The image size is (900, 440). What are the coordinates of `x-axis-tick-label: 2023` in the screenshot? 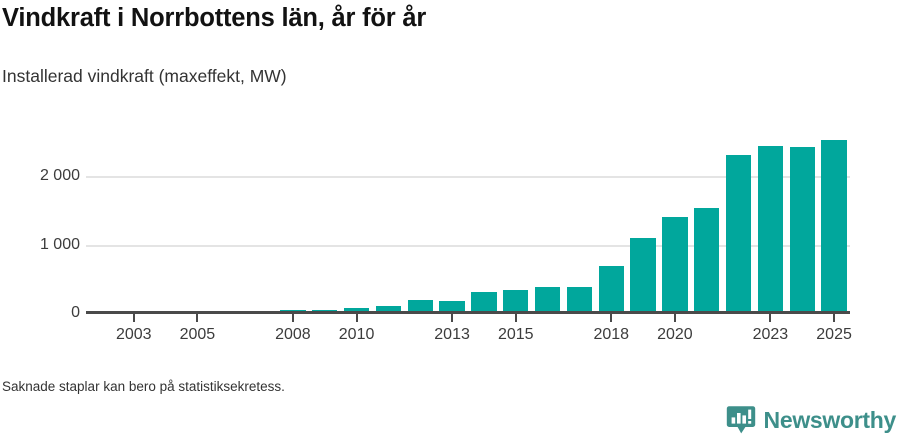 It's located at (770, 334).